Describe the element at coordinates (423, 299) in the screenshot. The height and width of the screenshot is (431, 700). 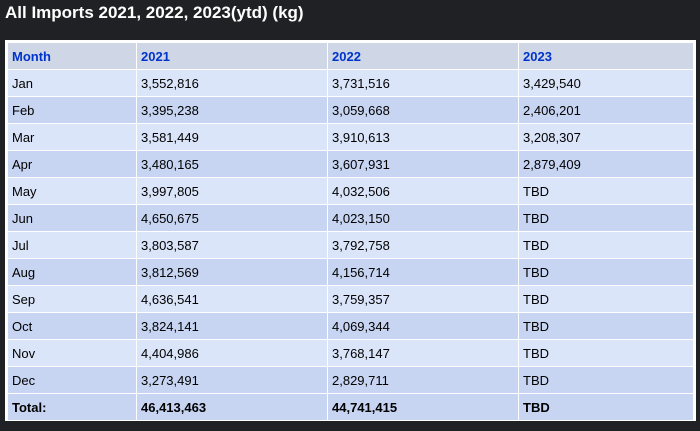
I see `value-2022-cell: 3,759,357` at that location.